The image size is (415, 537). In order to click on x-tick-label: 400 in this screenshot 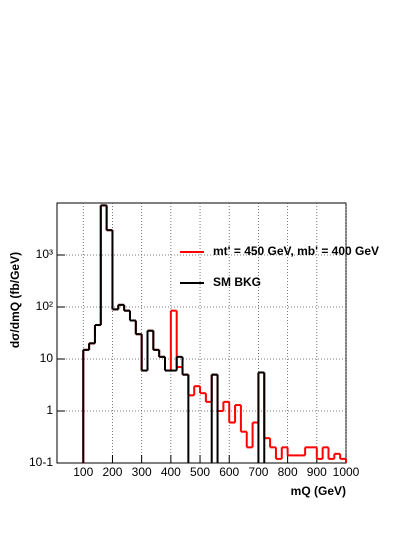, I will do `click(171, 472)`.